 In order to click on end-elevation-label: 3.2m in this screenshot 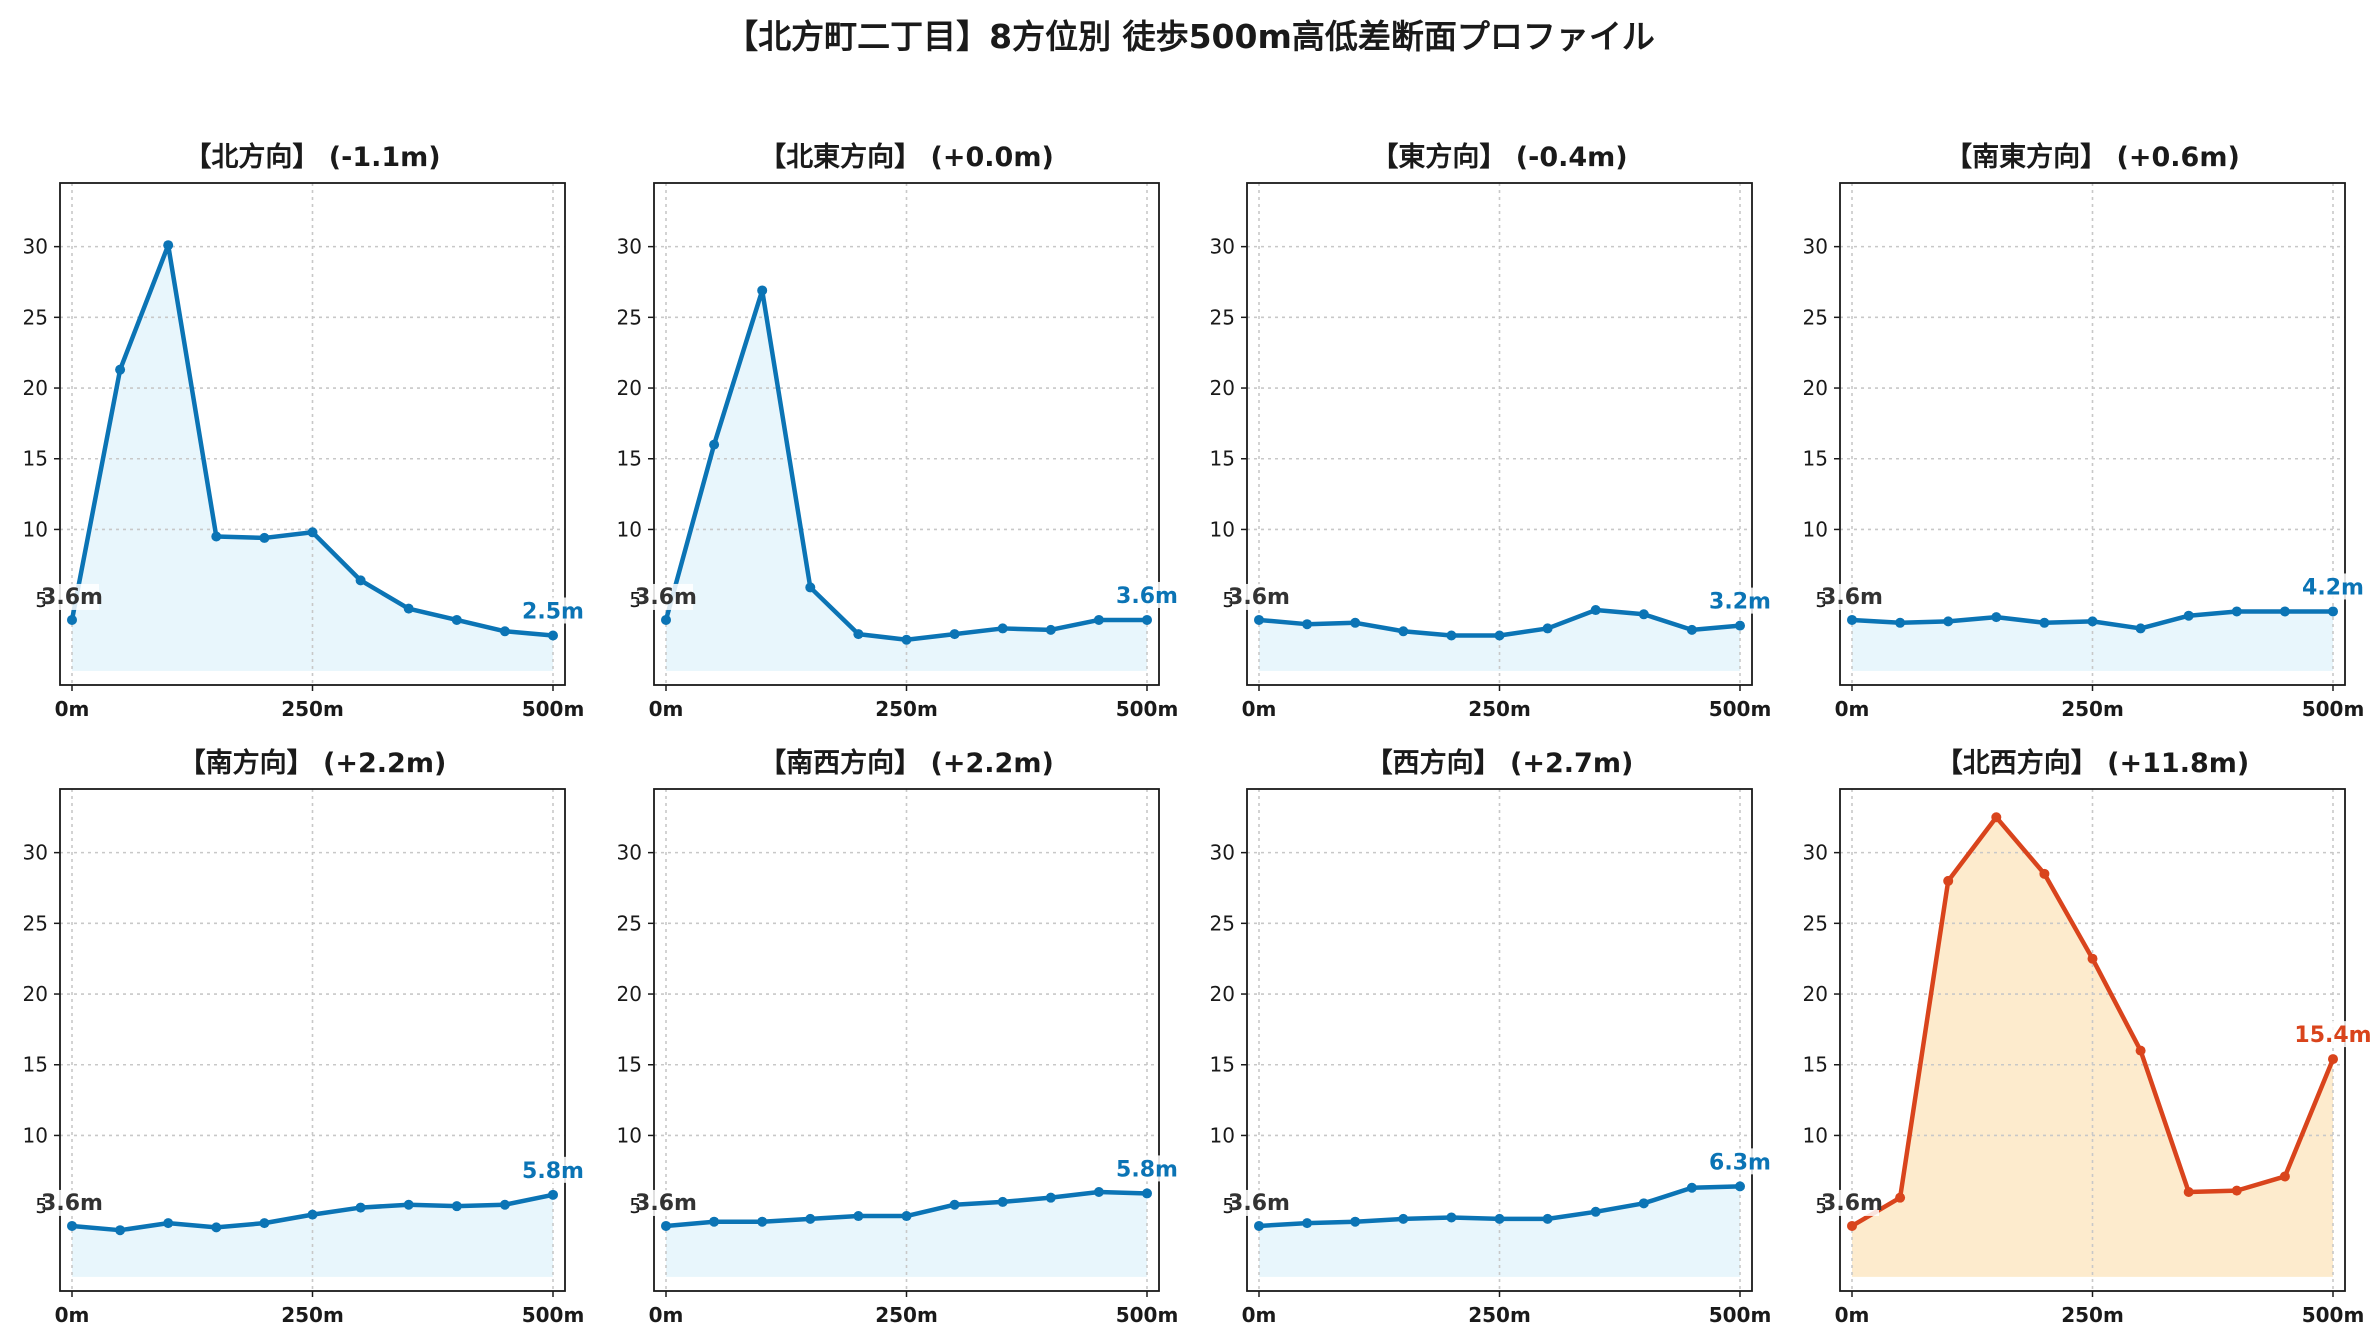, I will do `click(1740, 602)`.